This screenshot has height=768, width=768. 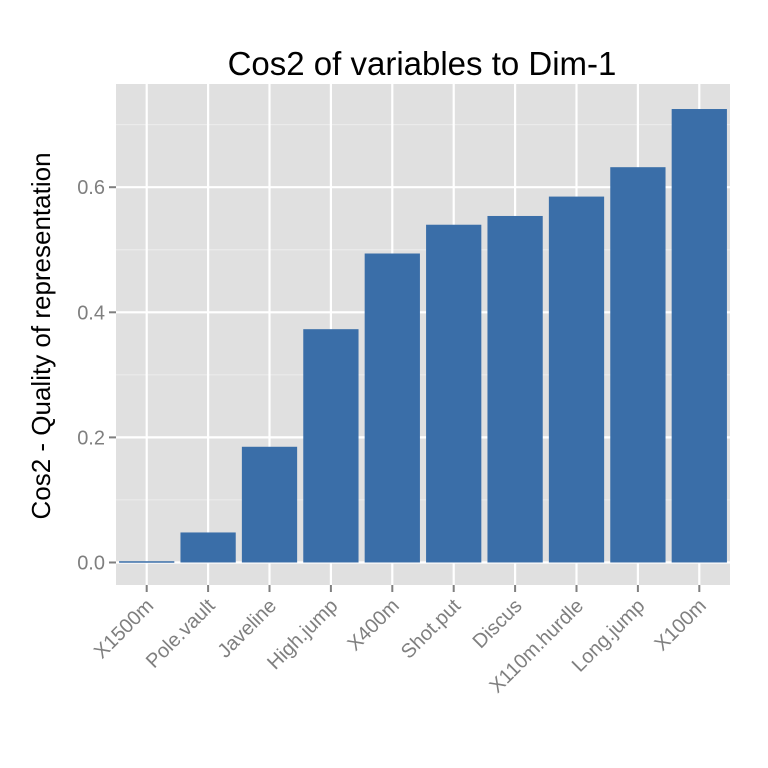 I want to click on bar-discus, so click(x=515, y=389).